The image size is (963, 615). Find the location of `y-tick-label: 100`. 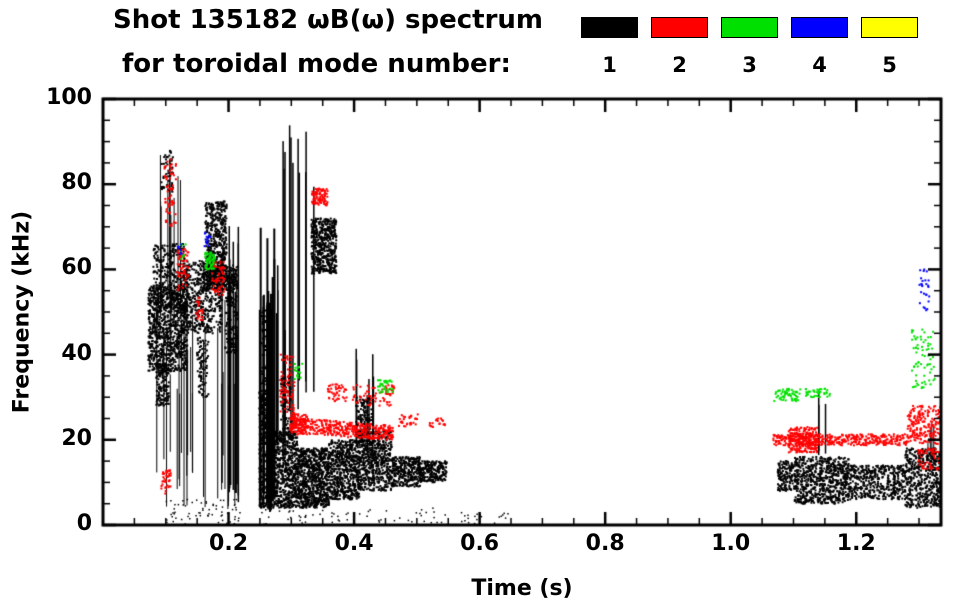

y-tick-label: 100 is located at coordinates (69, 97).